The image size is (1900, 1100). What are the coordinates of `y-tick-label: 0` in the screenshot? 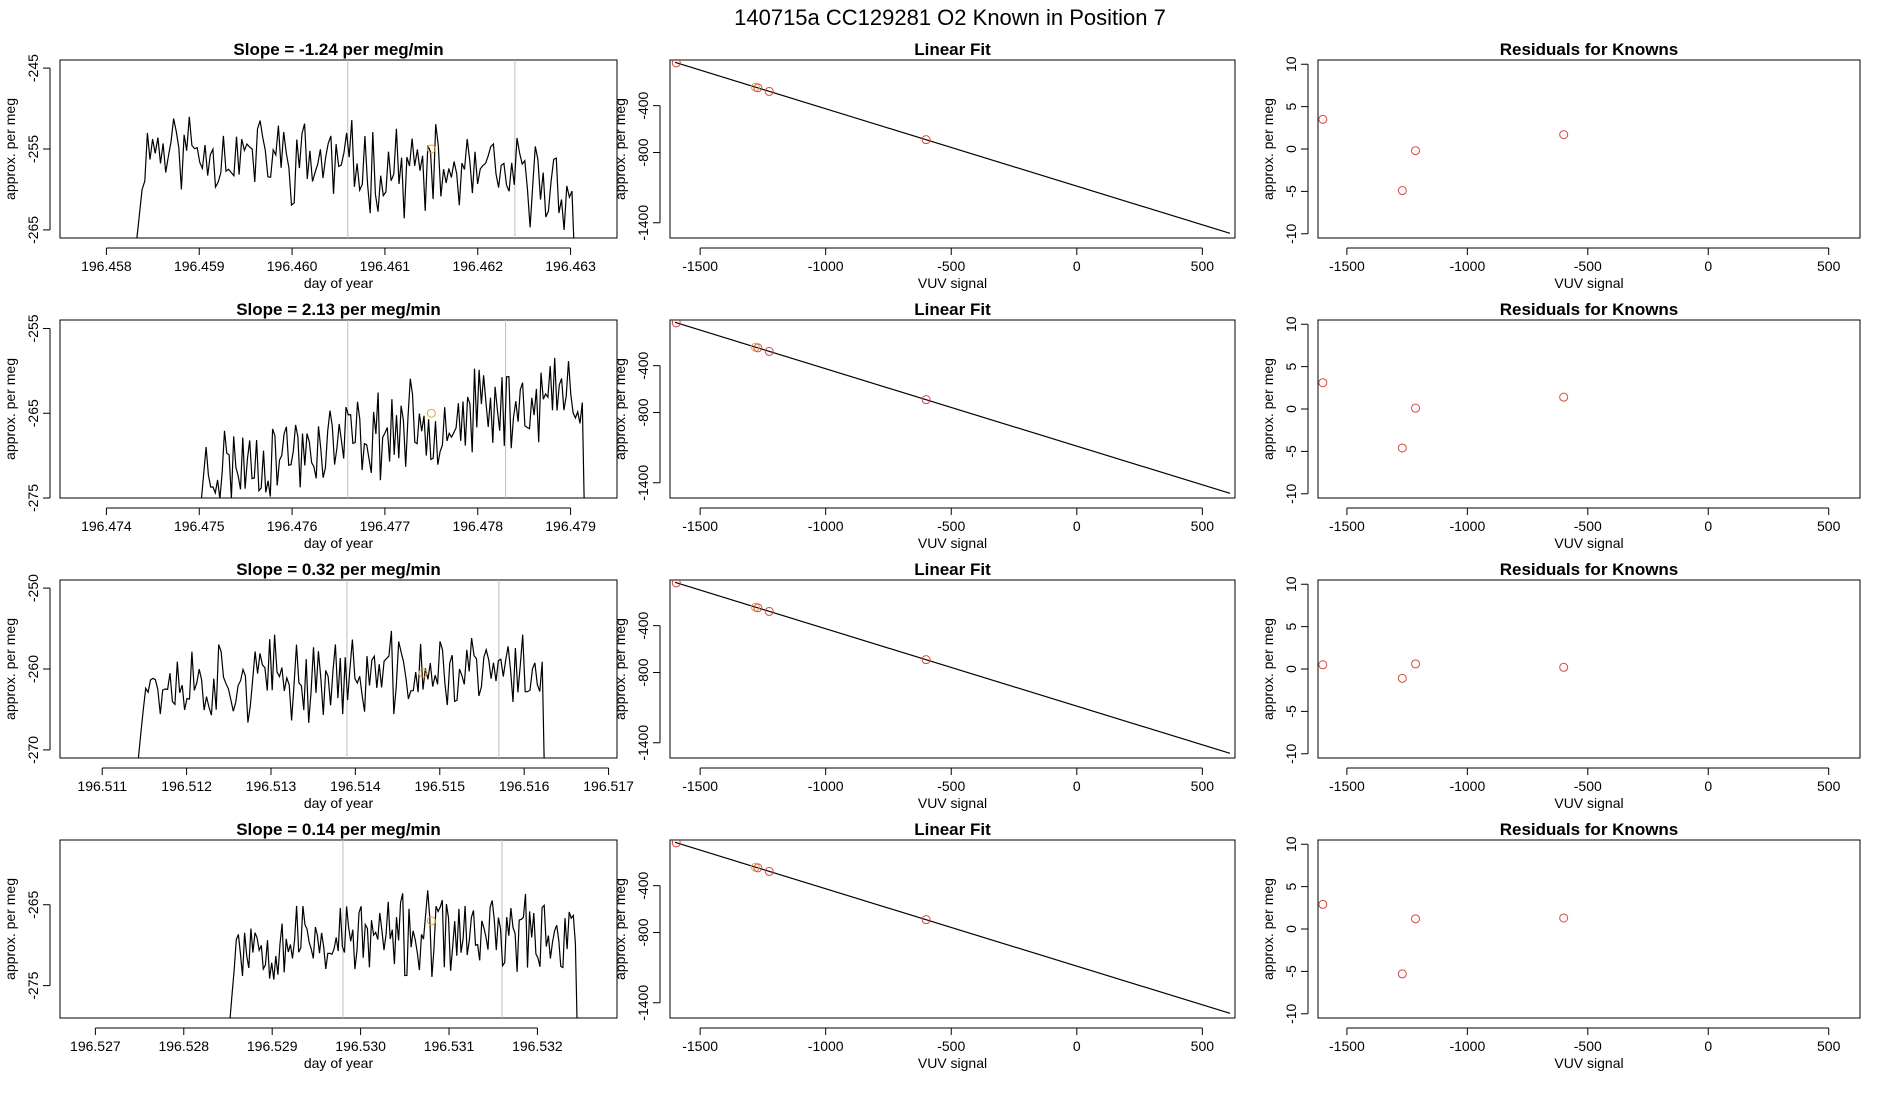 It's located at (1291, 409).